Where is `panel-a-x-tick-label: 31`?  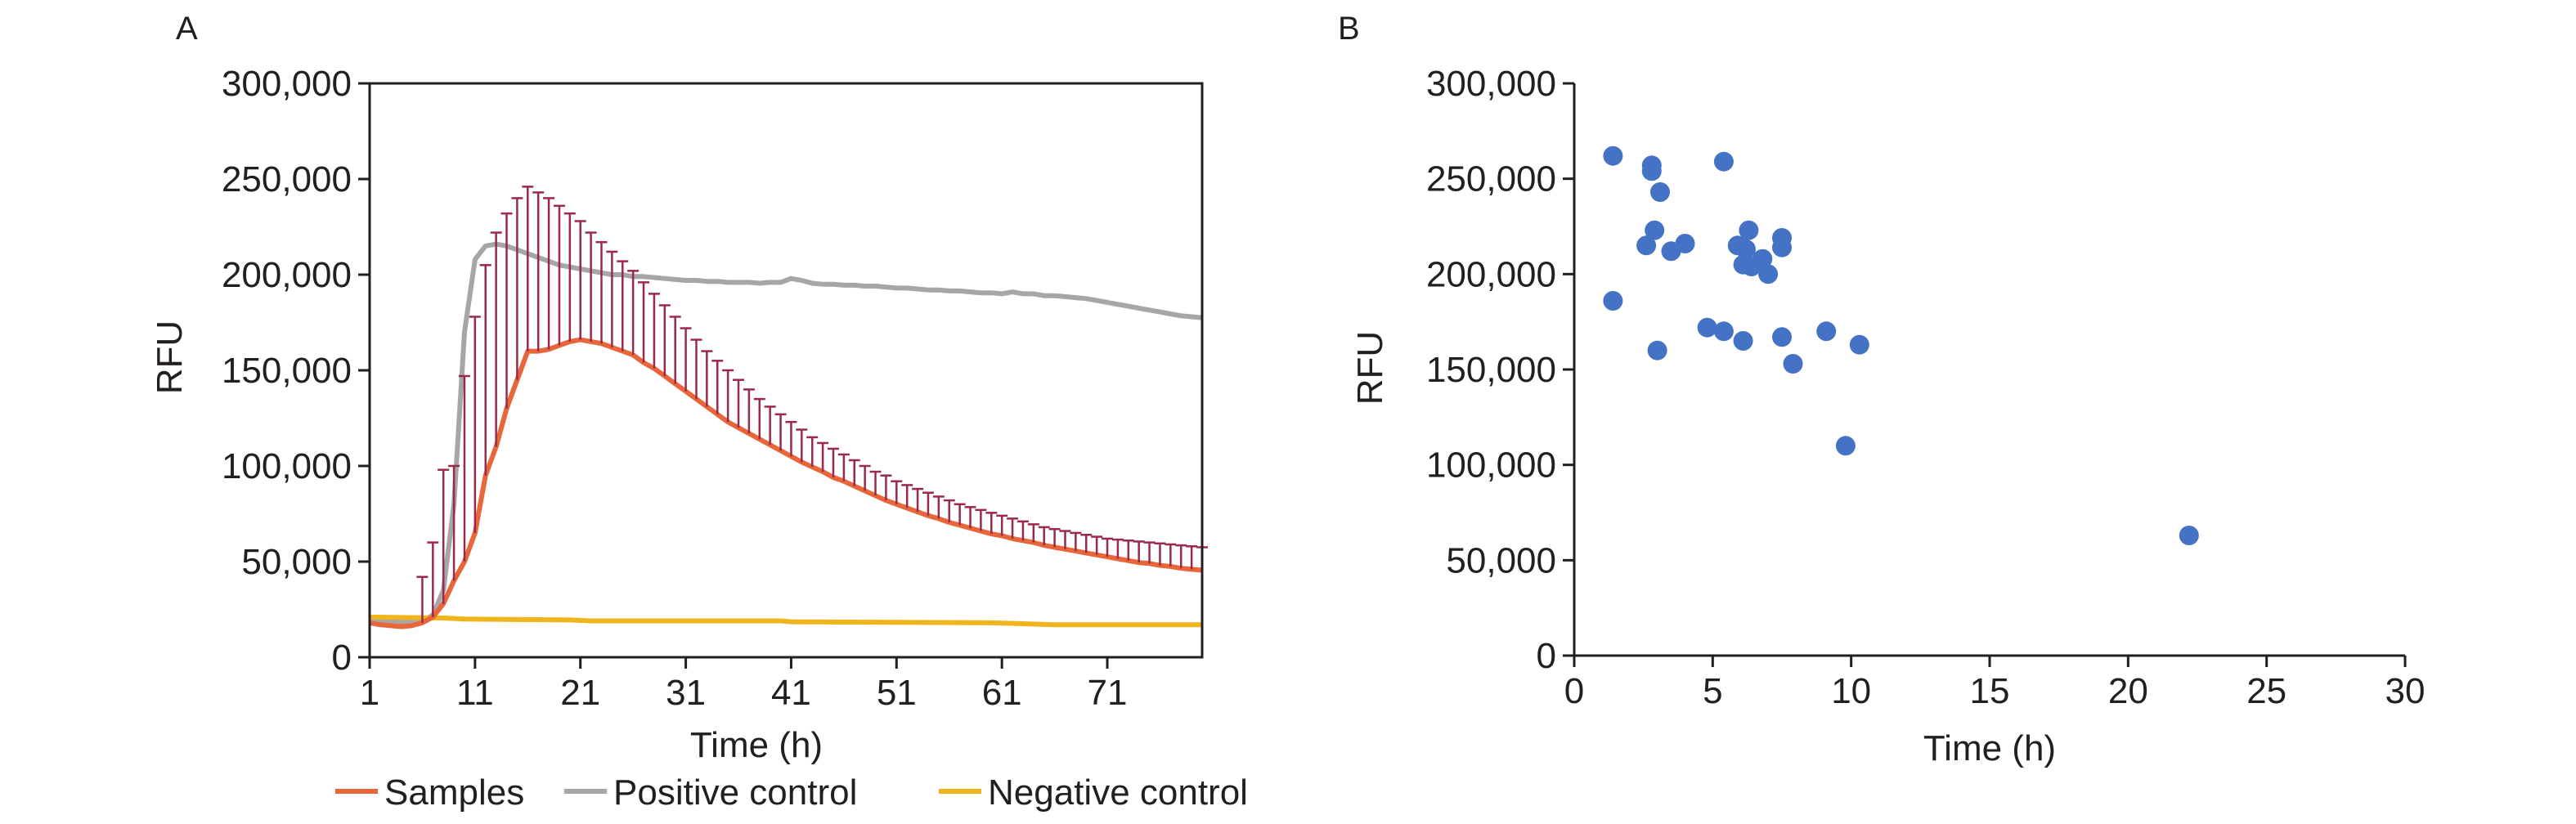 panel-a-x-tick-label: 31 is located at coordinates (686, 693).